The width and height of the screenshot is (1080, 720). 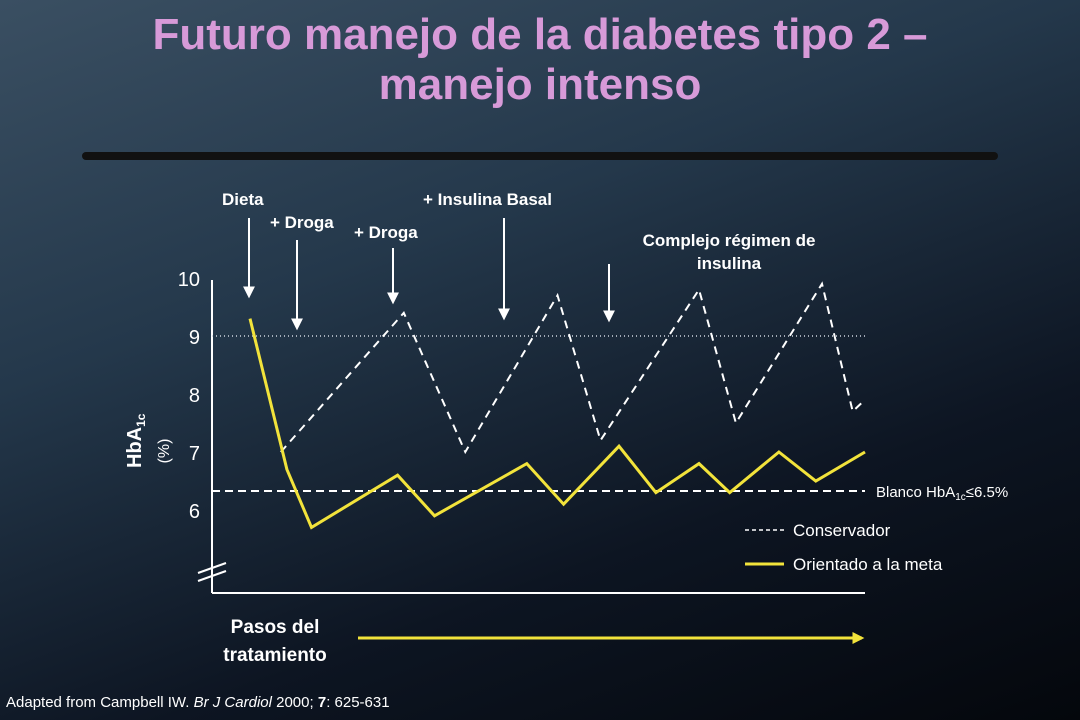 What do you see at coordinates (98, 702) in the screenshot?
I see `source-prefix: Adapted from Campbell IW.` at bounding box center [98, 702].